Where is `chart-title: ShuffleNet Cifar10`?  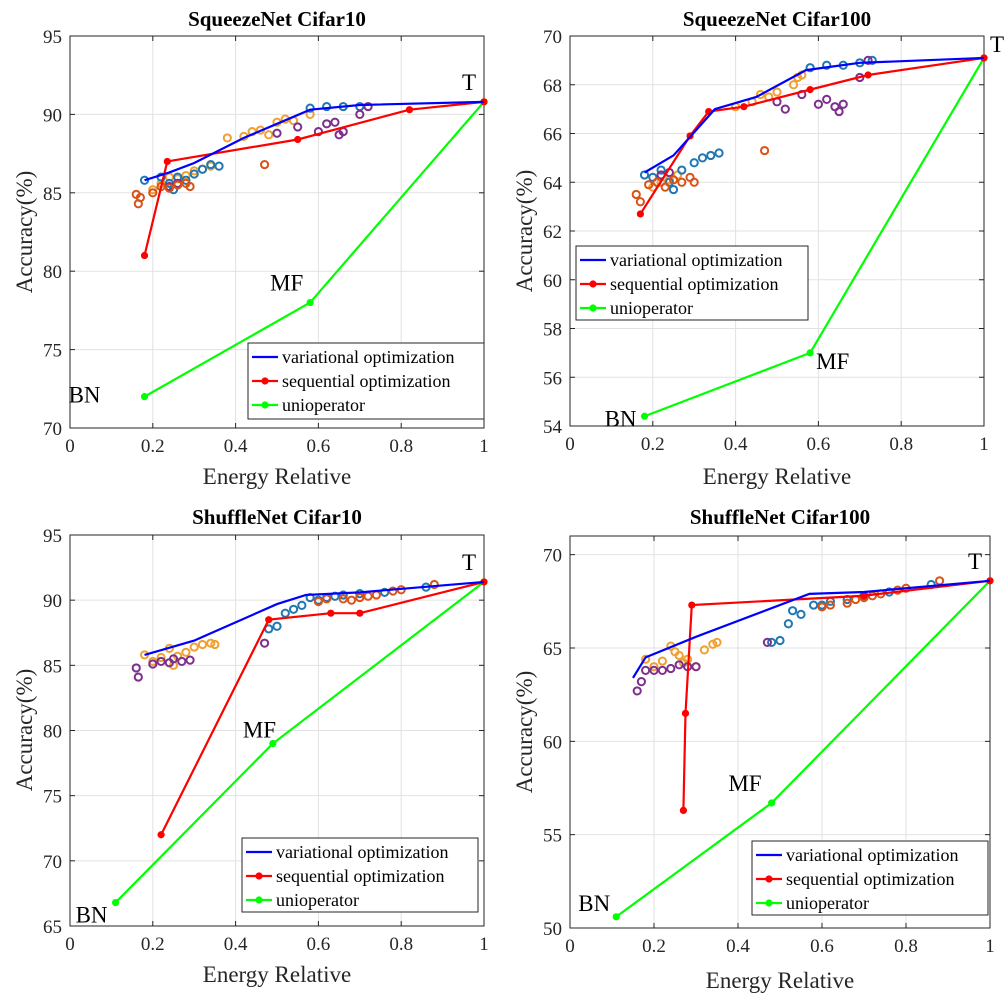 chart-title: ShuffleNet Cifar10 is located at coordinates (277, 517).